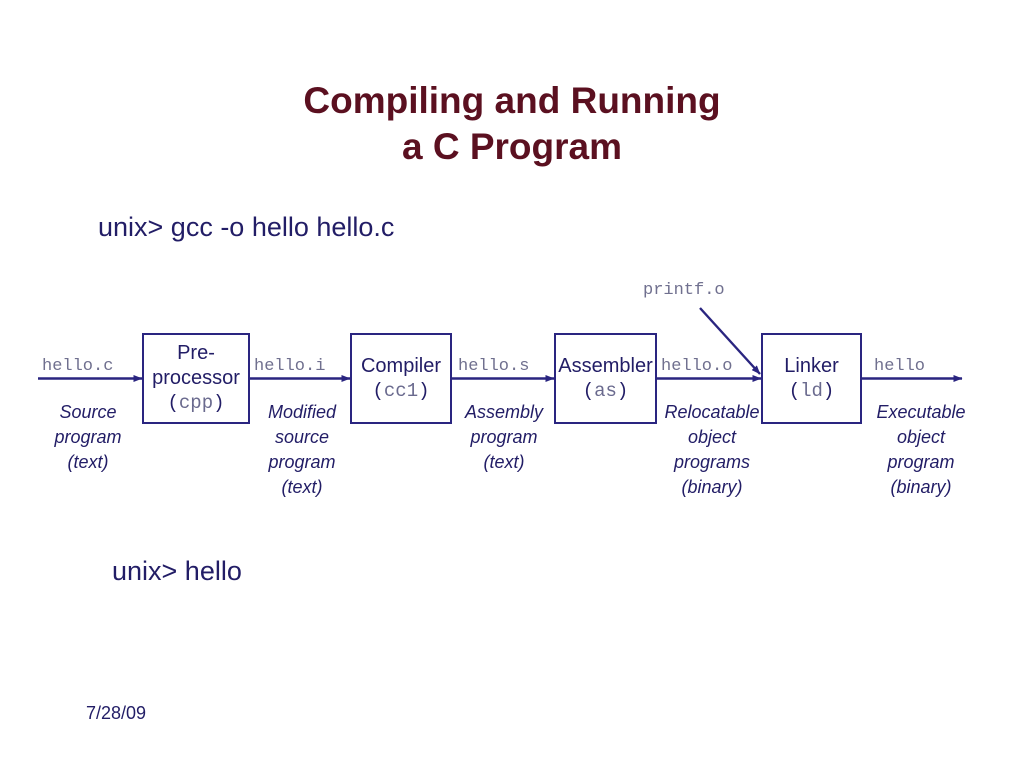 The image size is (1024, 768). What do you see at coordinates (712, 449) in the screenshot?
I see `caption-relocatable-object-programs: Relocatable object programs (binary)` at bounding box center [712, 449].